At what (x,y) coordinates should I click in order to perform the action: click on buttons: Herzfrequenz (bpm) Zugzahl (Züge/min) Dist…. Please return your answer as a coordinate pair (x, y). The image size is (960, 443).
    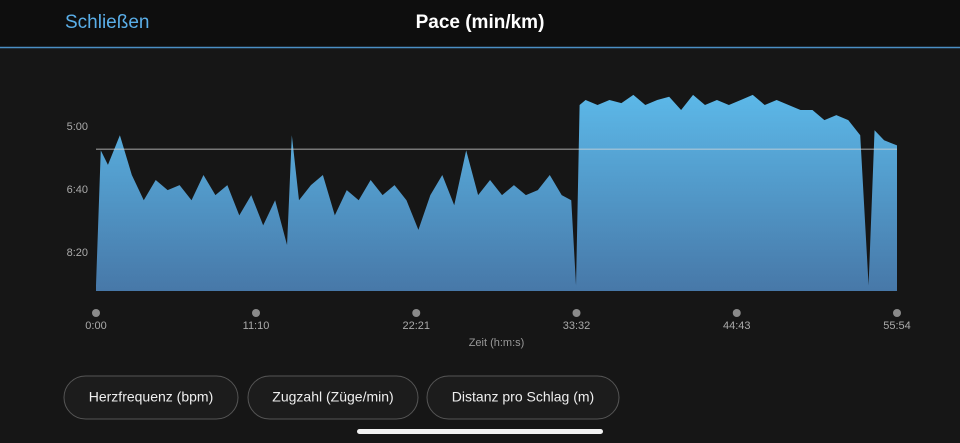
    Looking at the image, I should click on (341, 397).